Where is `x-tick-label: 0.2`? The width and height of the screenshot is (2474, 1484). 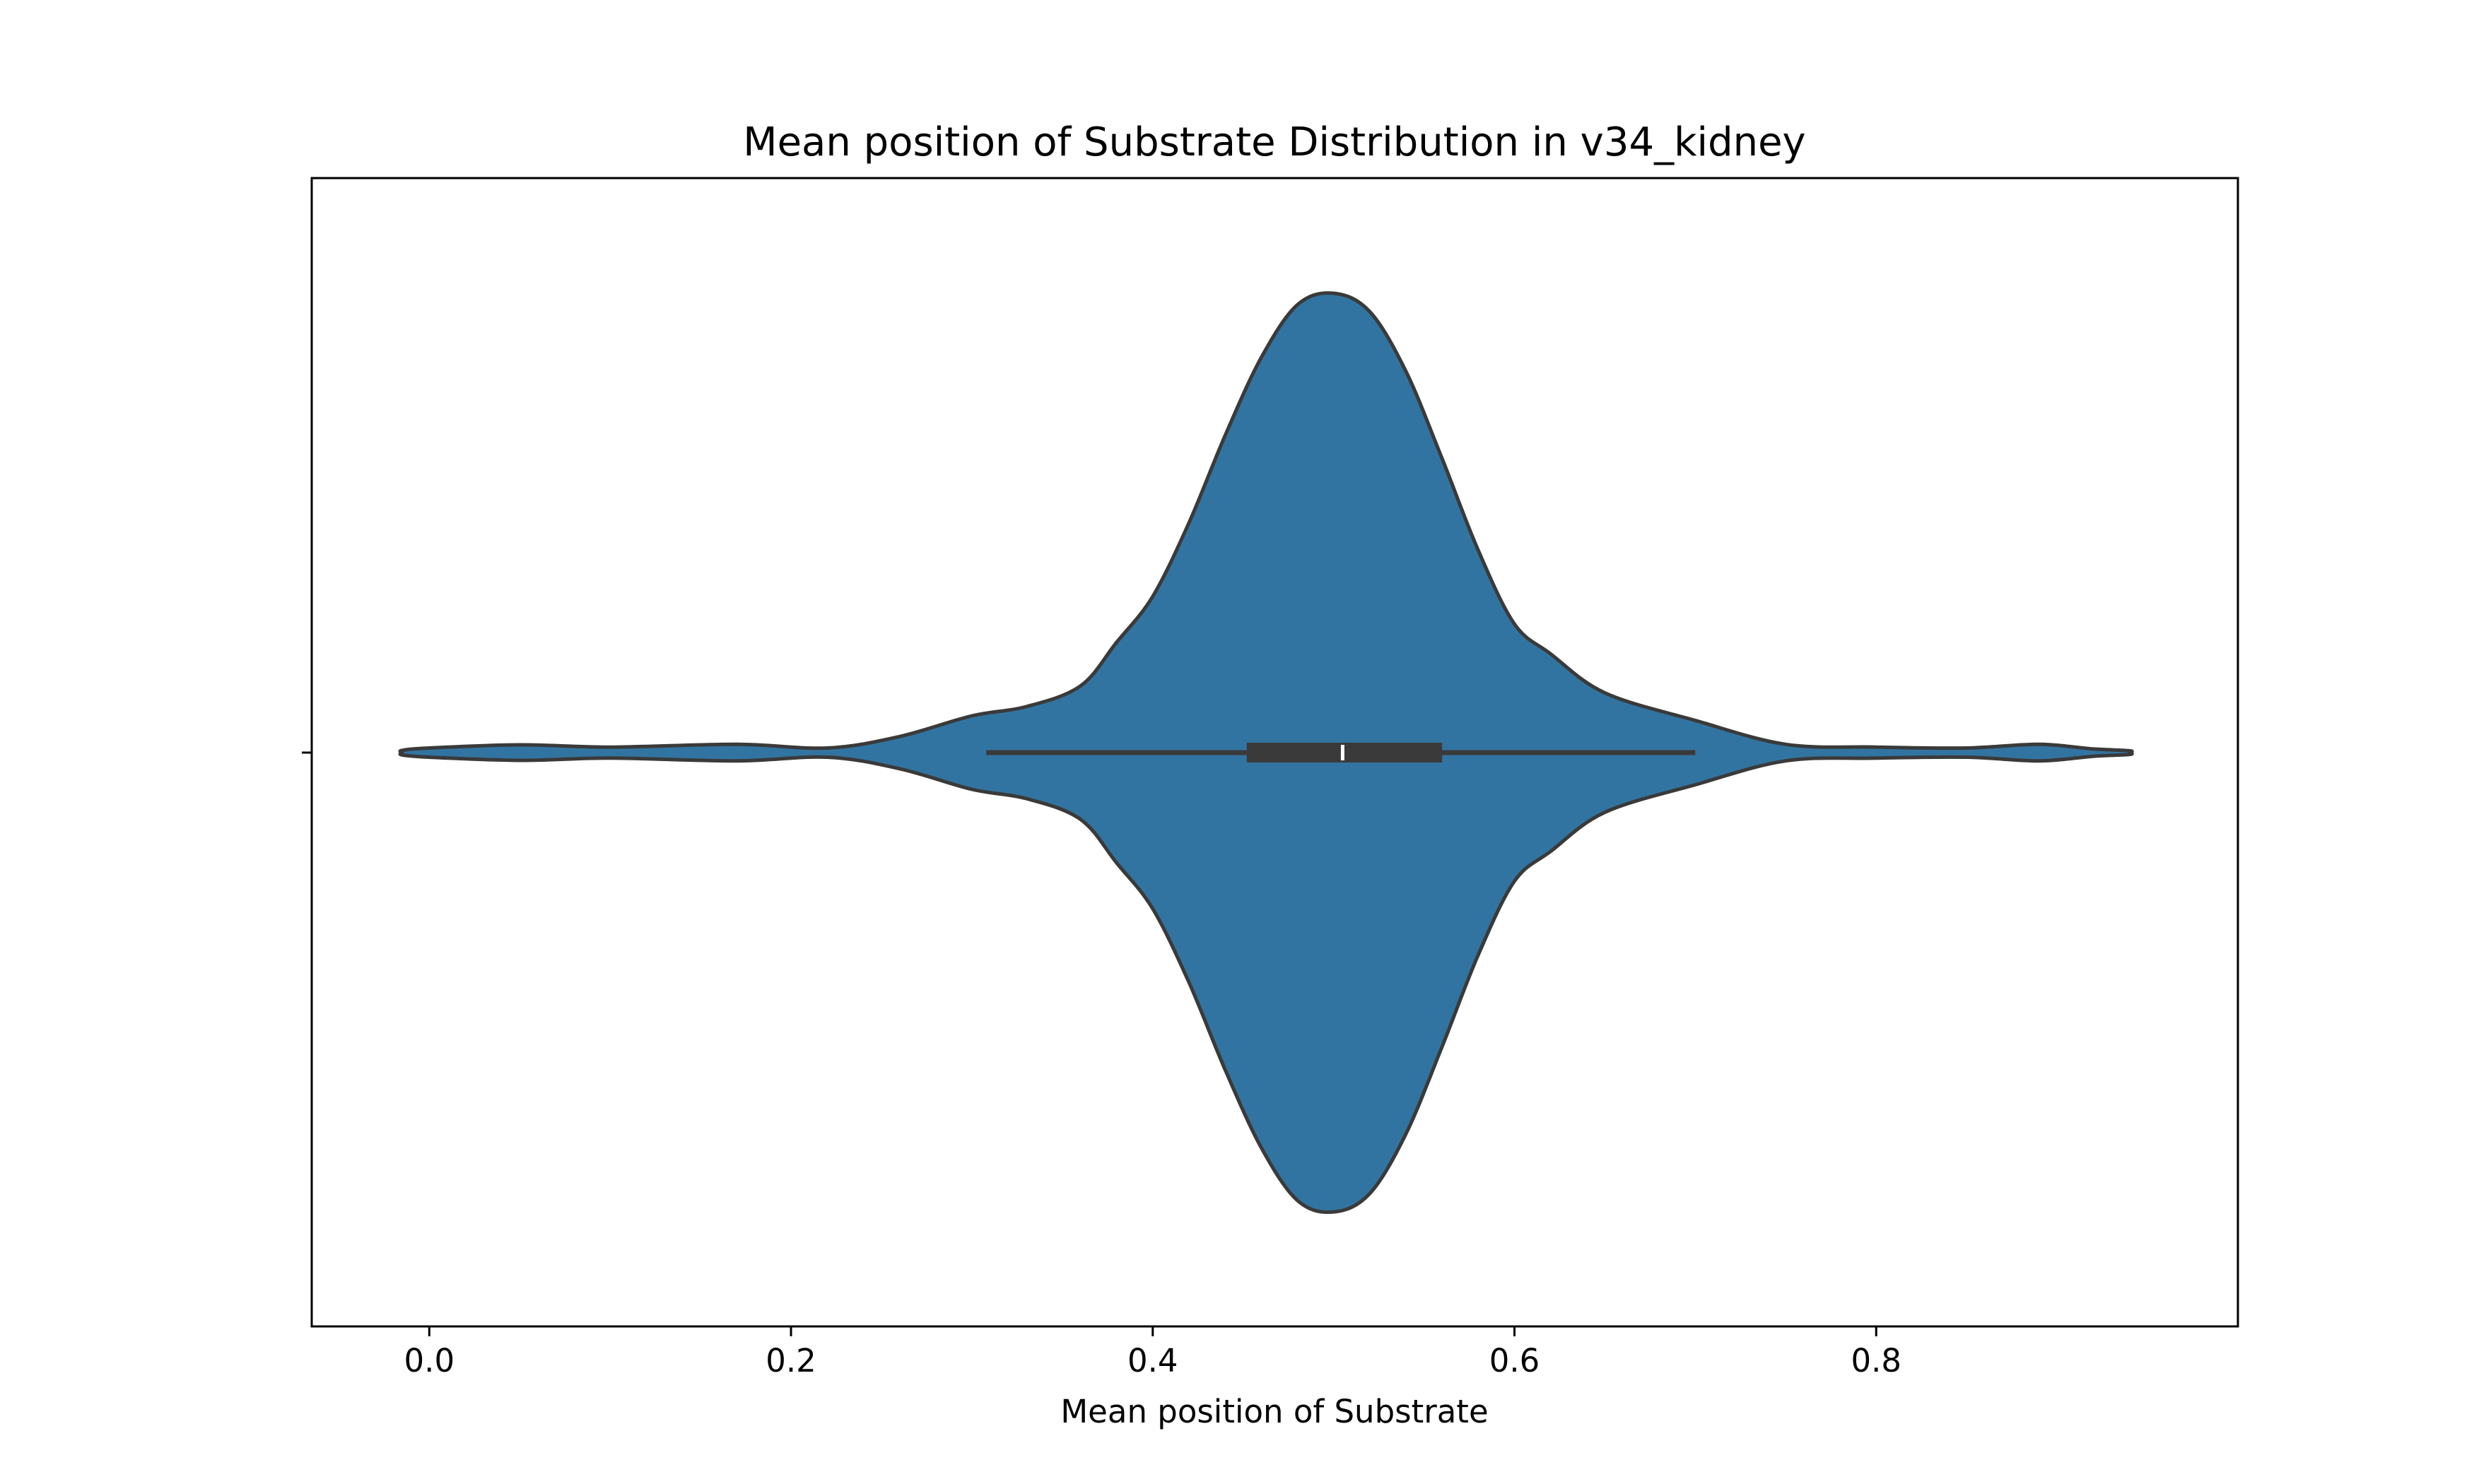 x-tick-label: 0.2 is located at coordinates (791, 1360).